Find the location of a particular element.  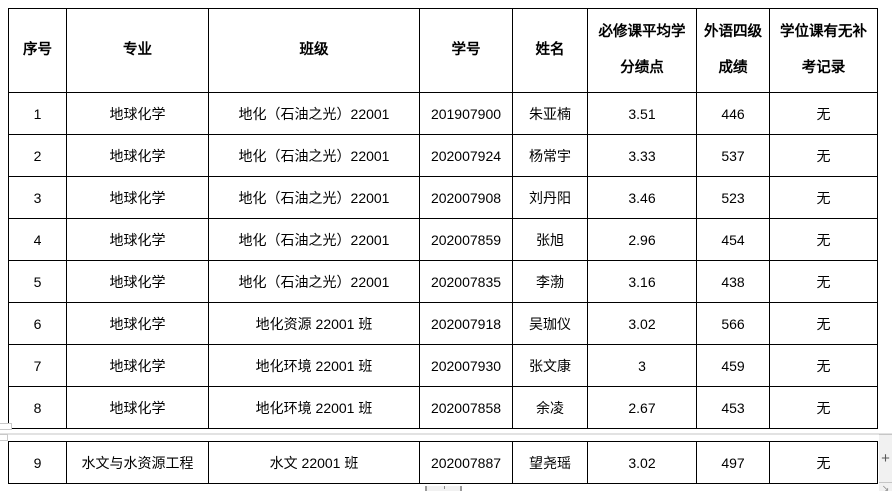

resize-diagonal-icon: ↘ is located at coordinates (885, 487).